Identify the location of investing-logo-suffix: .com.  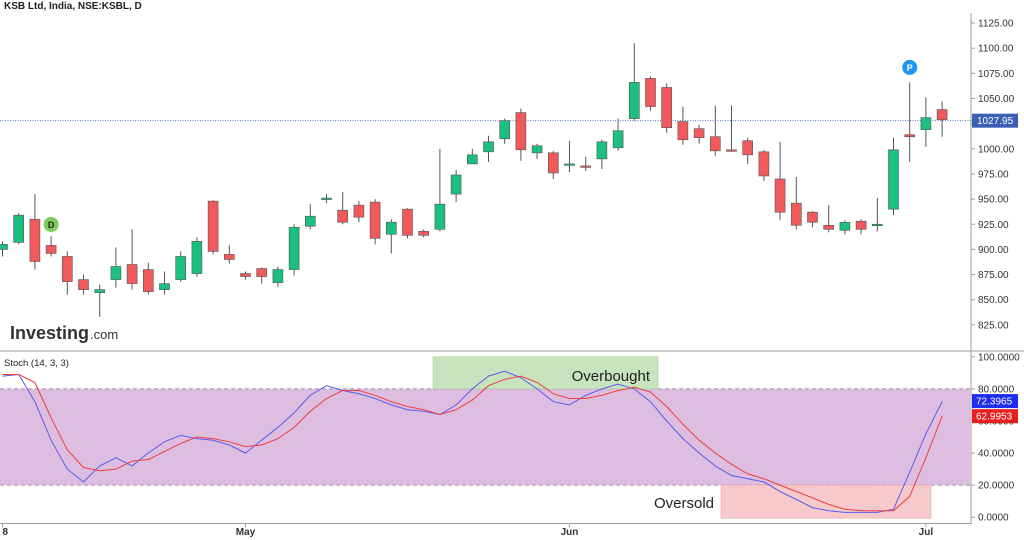
(104, 334).